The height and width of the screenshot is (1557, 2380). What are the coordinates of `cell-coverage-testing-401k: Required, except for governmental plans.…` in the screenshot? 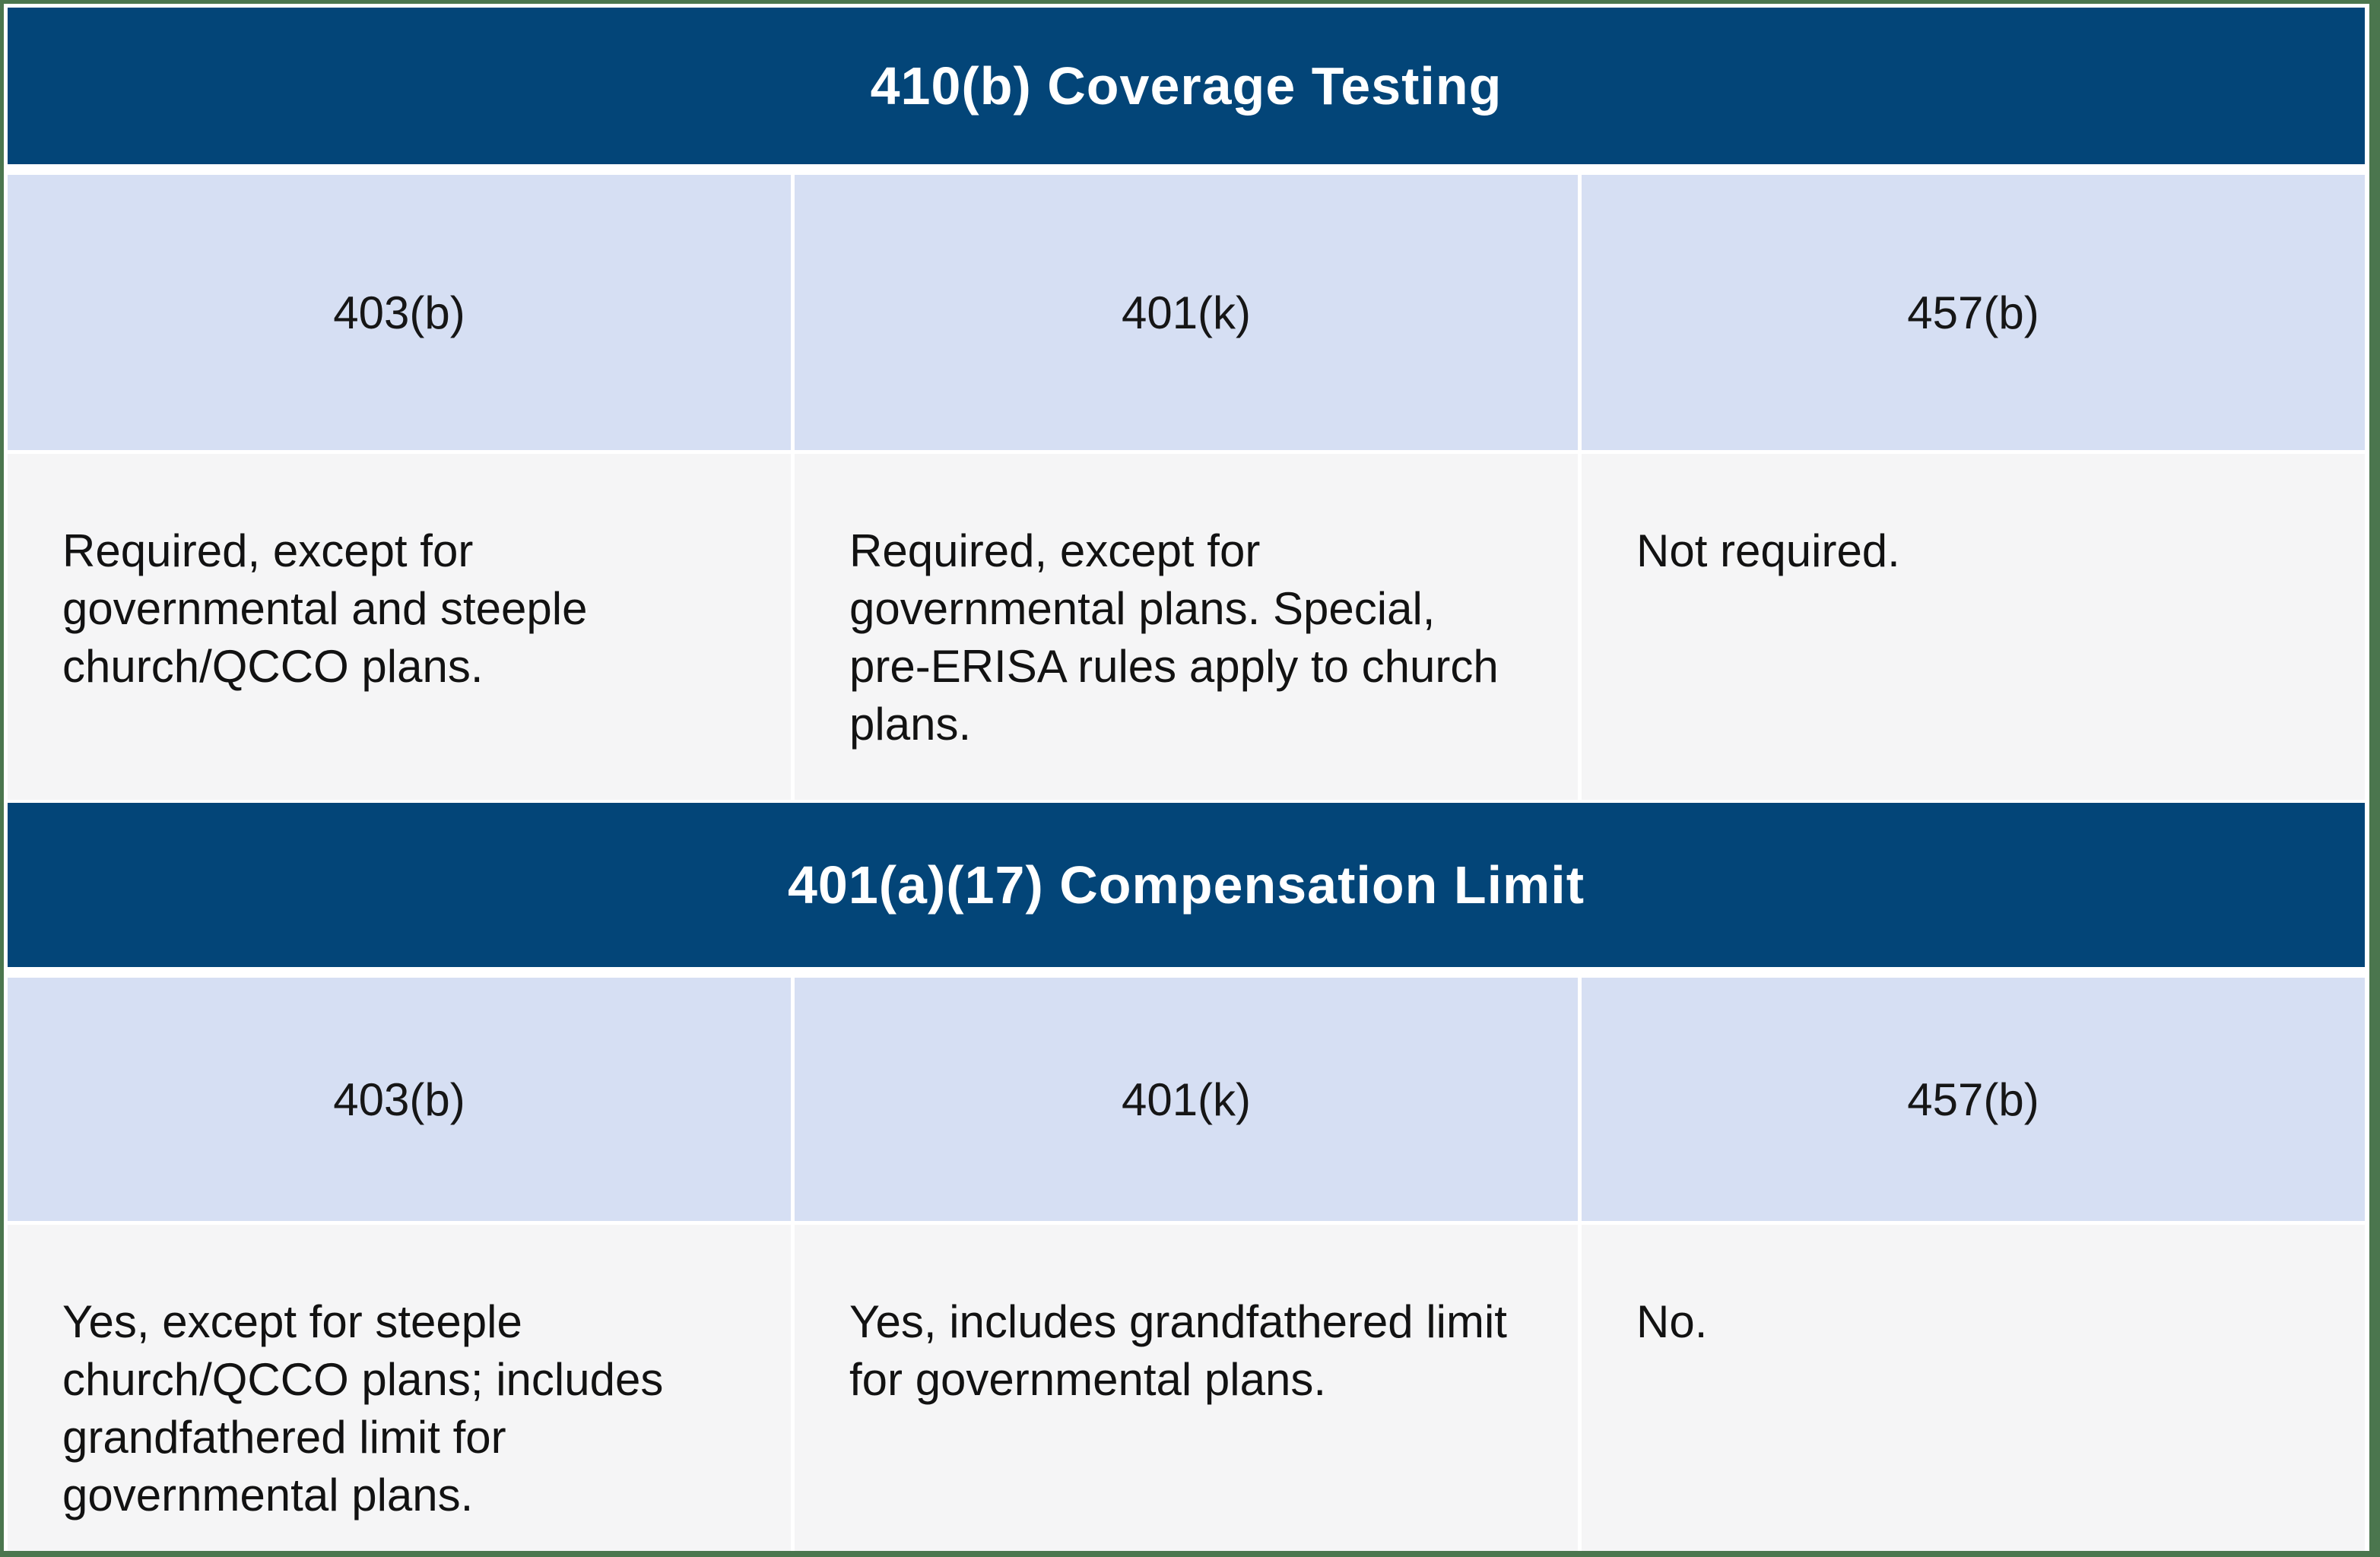 It's located at (1186, 627).